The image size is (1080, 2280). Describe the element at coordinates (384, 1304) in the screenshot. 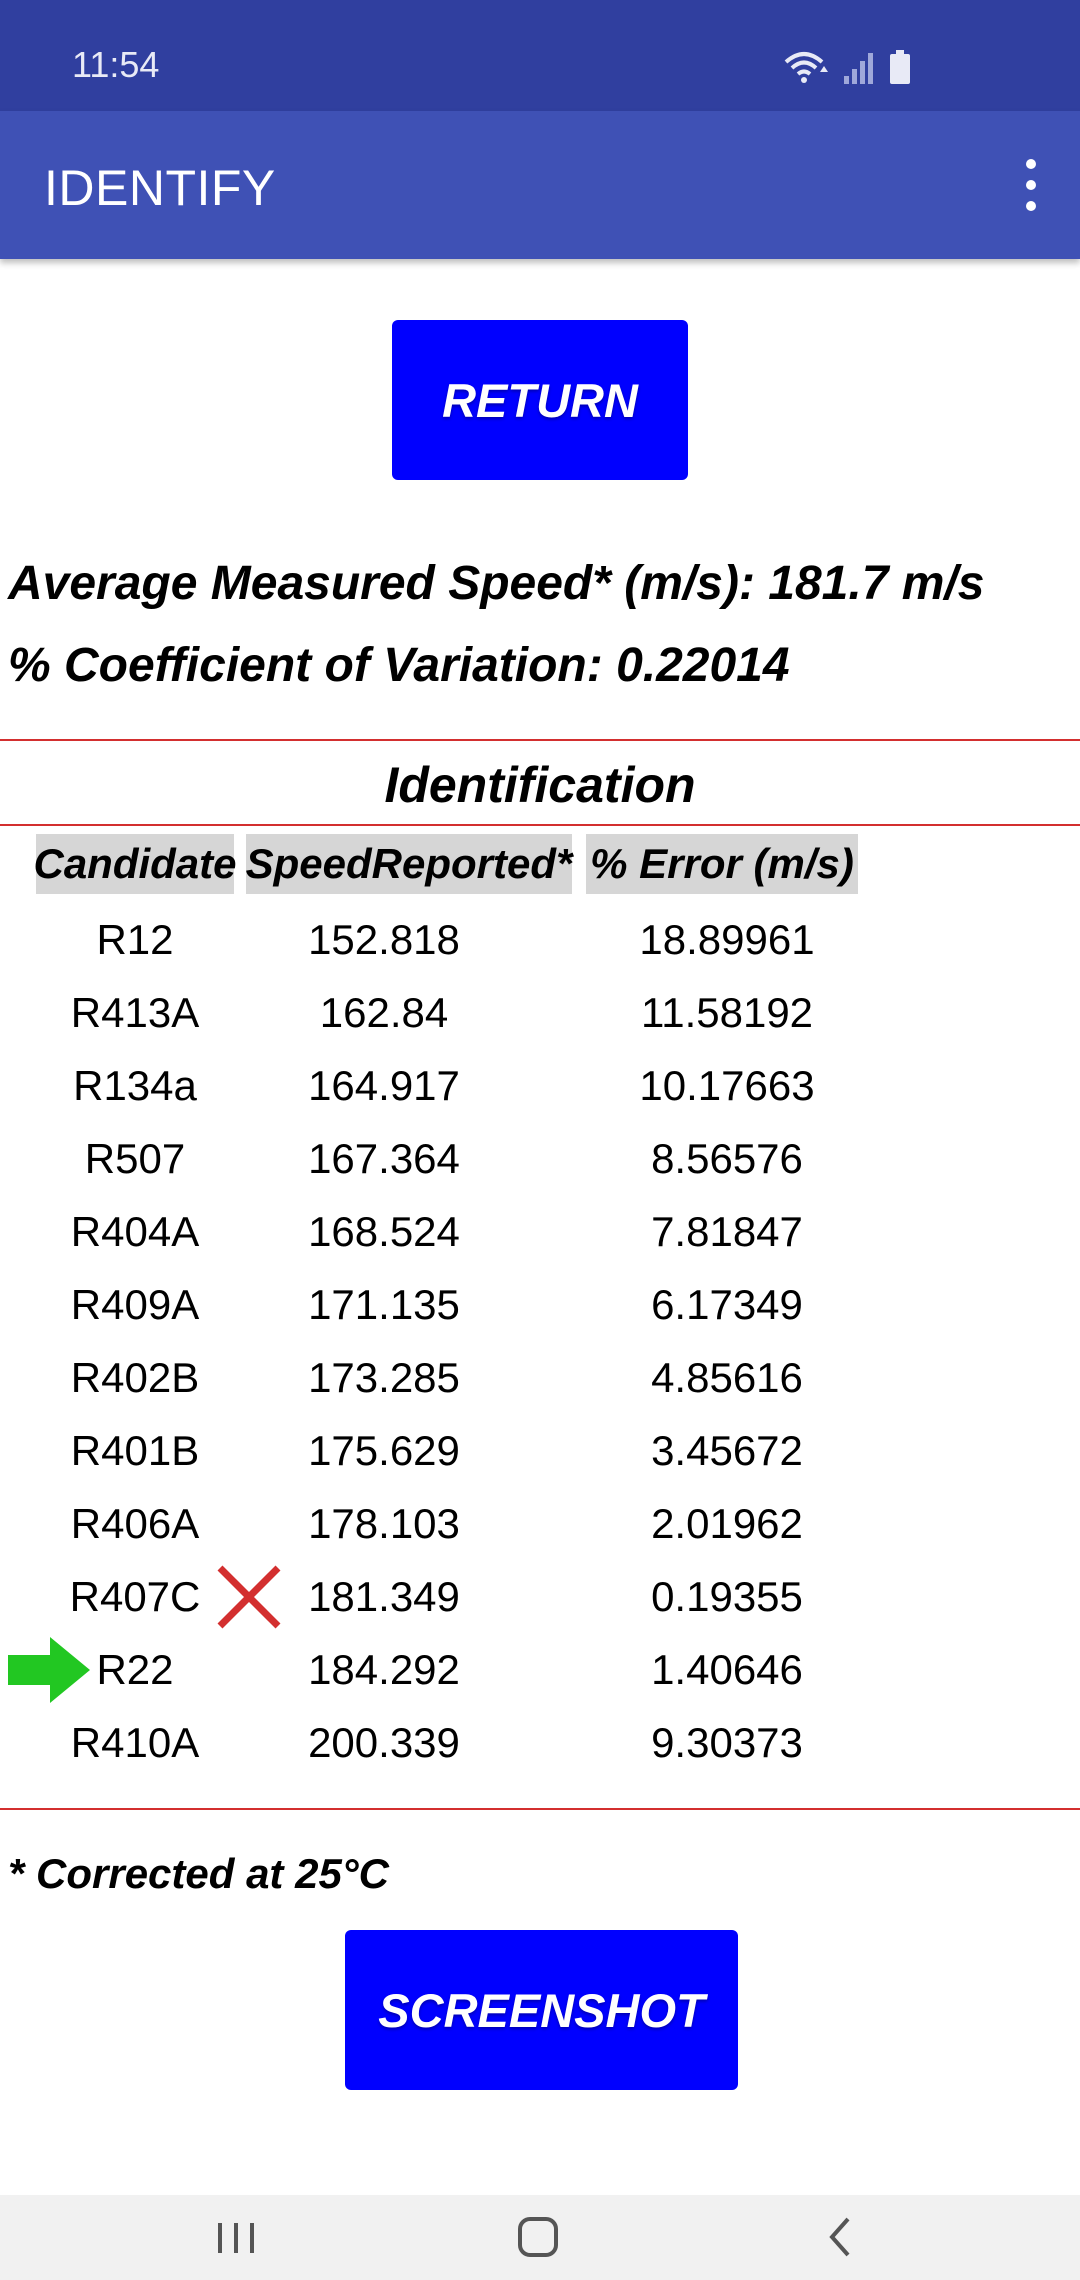

I see `speed-cell: 171.135` at that location.